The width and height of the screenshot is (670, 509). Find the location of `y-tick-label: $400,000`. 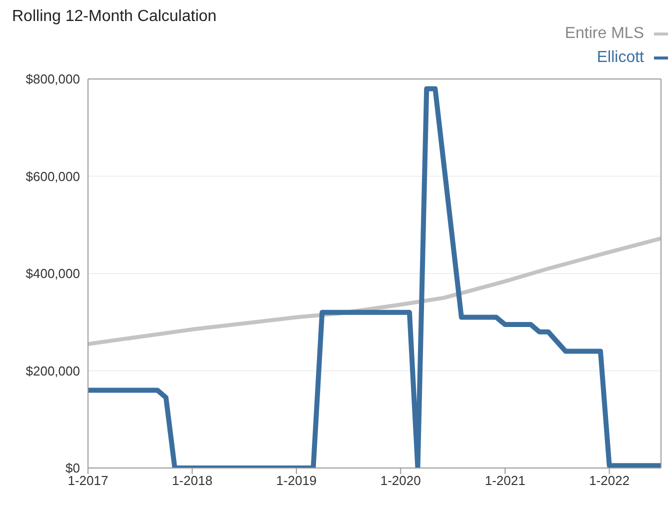

y-tick-label: $400,000 is located at coordinates (53, 274).